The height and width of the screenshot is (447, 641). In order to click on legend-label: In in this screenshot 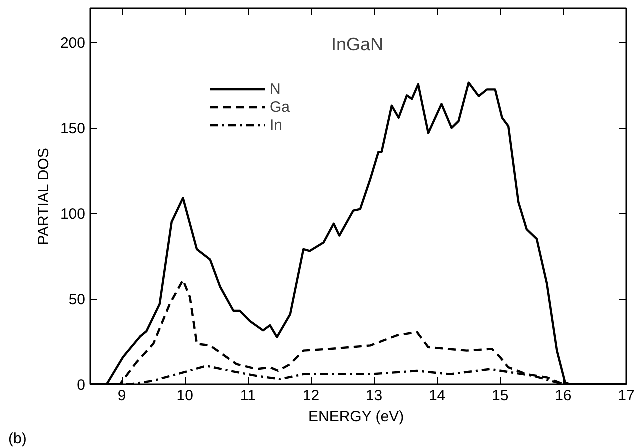, I will do `click(277, 125)`.